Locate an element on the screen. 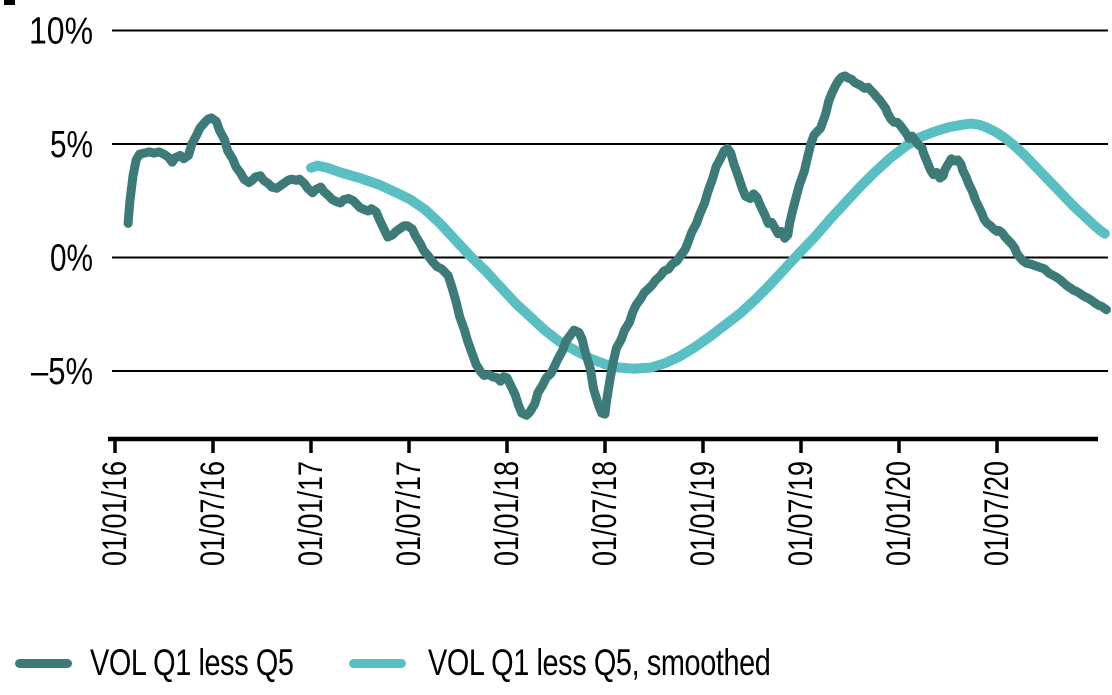 The width and height of the screenshot is (1112, 695). x-tick-label-4: 01/01/18 is located at coordinates (507, 513).